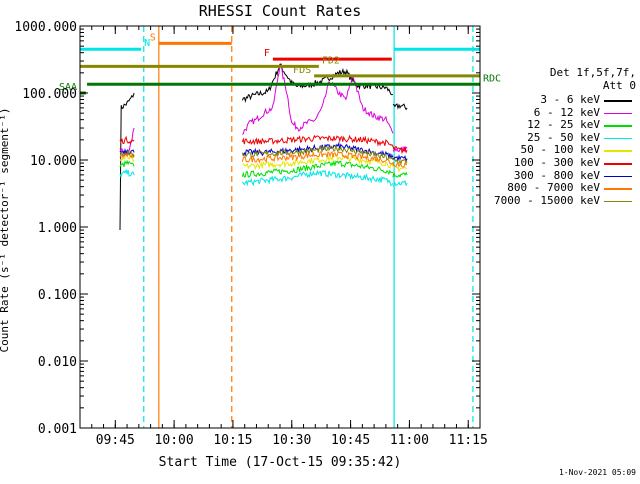 The height and width of the screenshot is (484, 640). Describe the element at coordinates (556, 175) in the screenshot. I see `legend-label-6: 300 - 800 keV` at that location.